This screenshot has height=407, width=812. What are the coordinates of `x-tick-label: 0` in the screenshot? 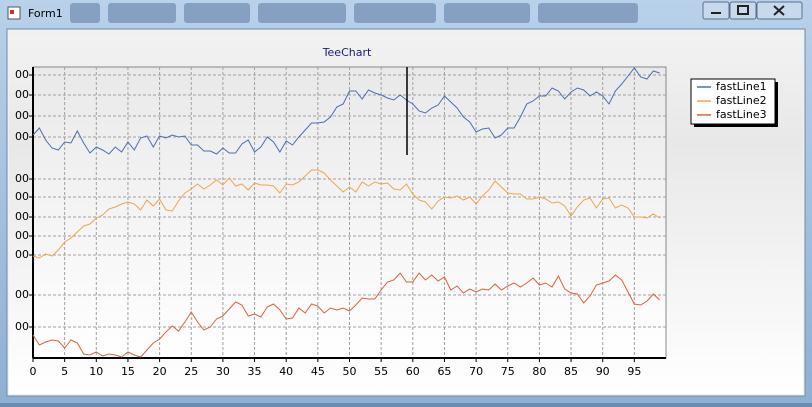 It's located at (33, 371).